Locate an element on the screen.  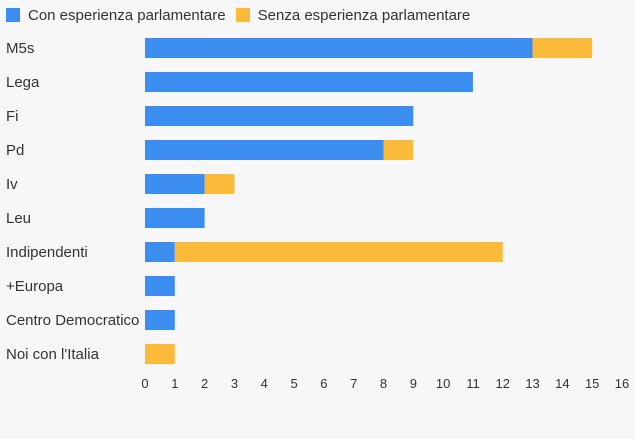
x-tick-label-3: 3 is located at coordinates (234, 383).